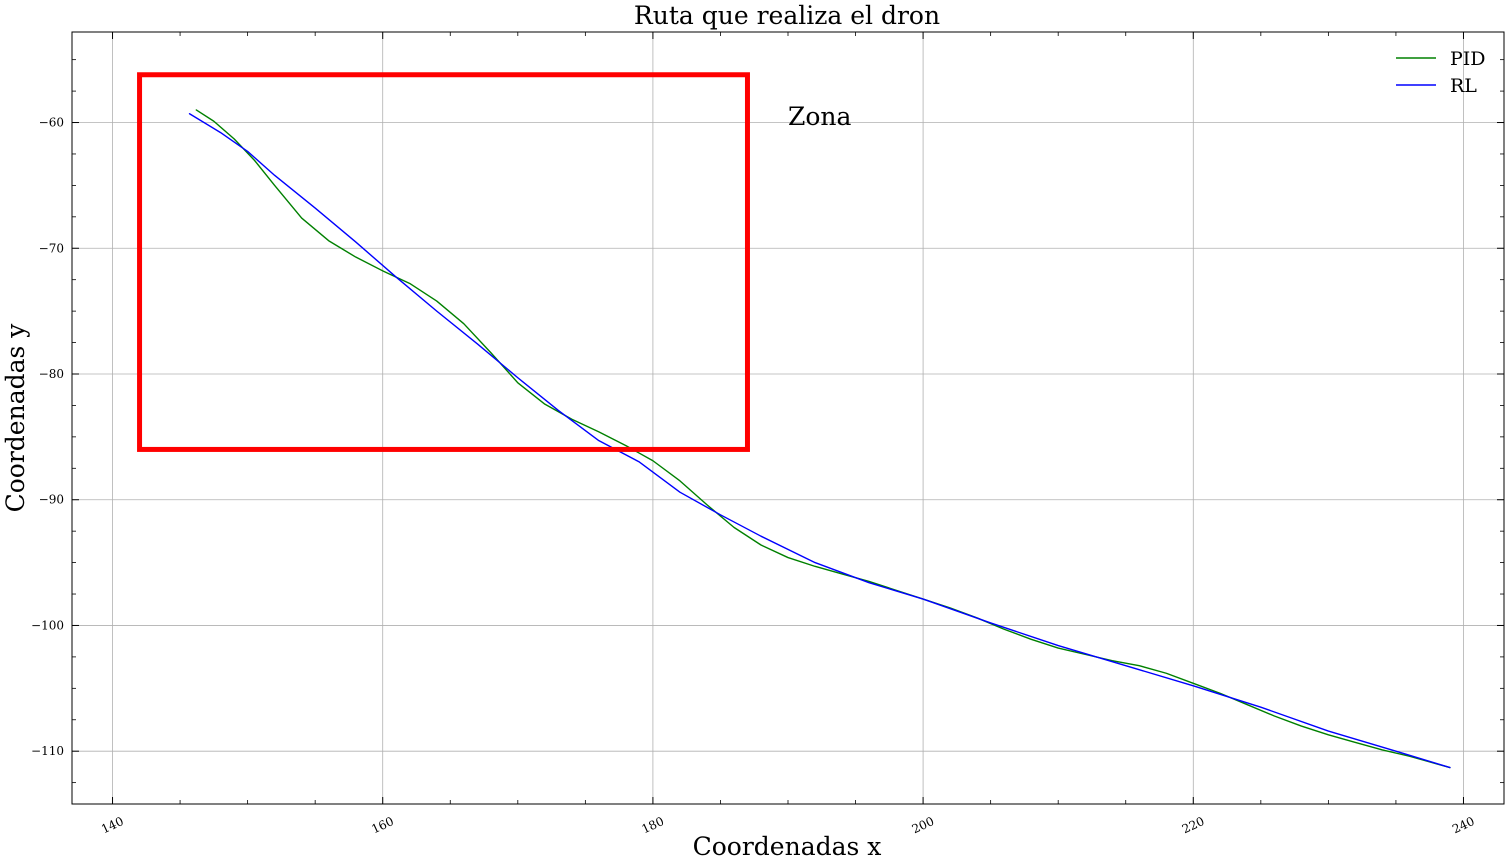 This screenshot has height=865, width=1508. Describe the element at coordinates (652, 825) in the screenshot. I see `x-tick-label: 180` at that location.